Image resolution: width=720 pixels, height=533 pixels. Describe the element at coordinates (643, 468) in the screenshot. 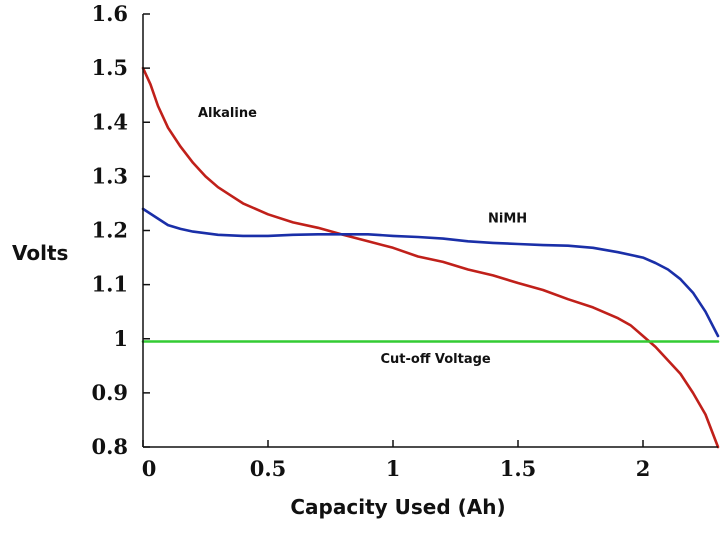

I see `x-tick-label: 2` at that location.